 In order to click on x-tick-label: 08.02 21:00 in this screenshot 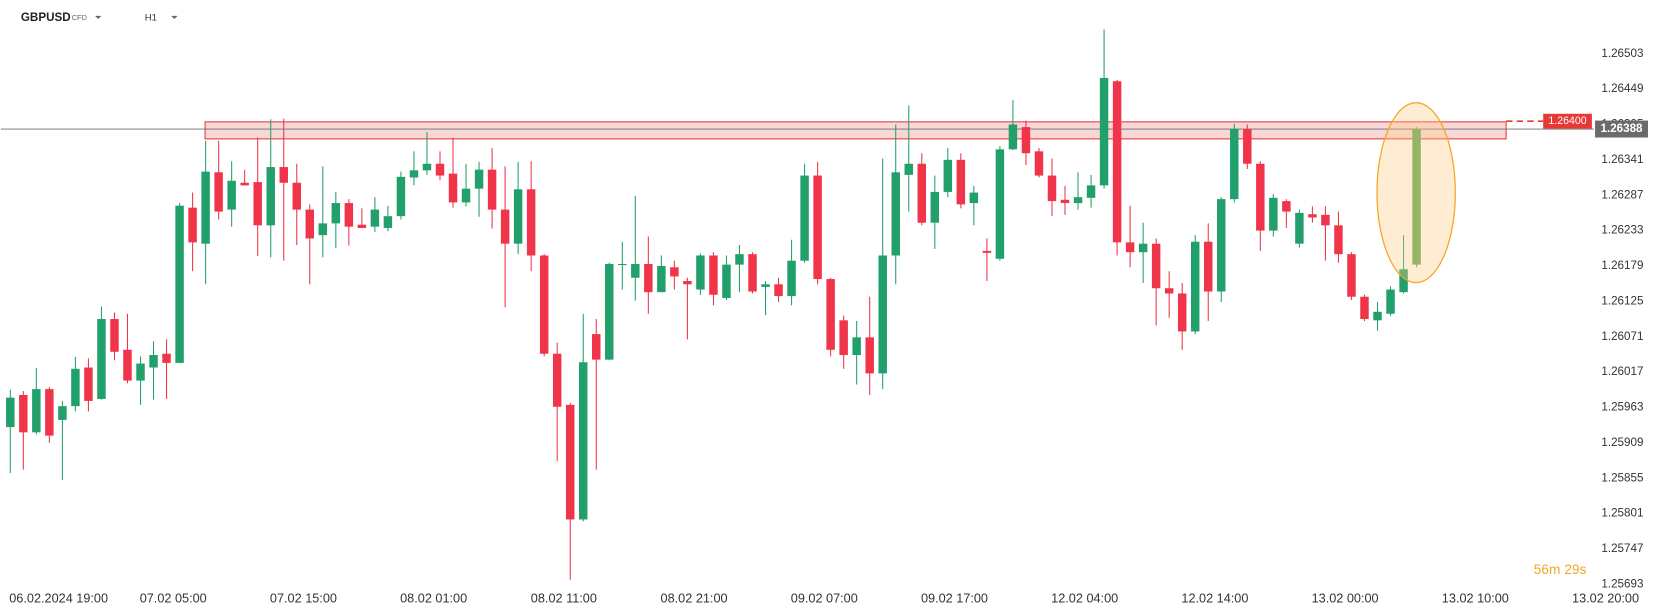, I will do `click(694, 599)`.